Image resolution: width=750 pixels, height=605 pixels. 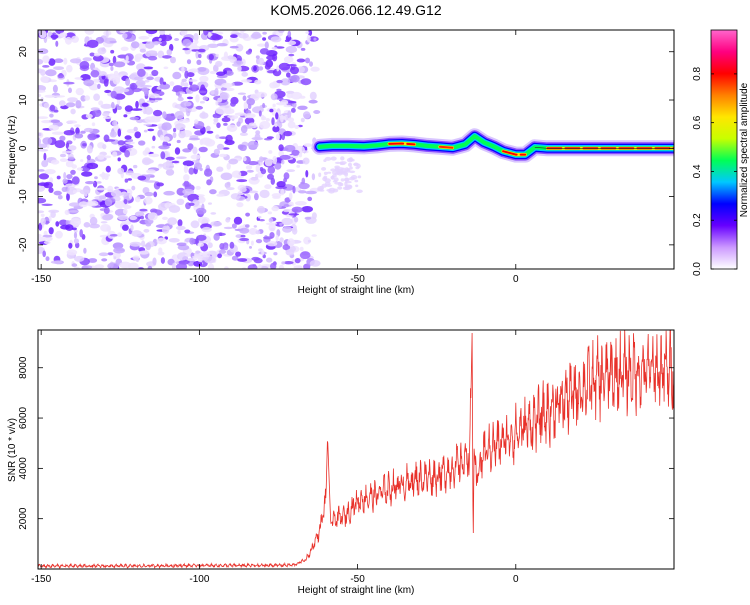 I want to click on colorbar-label: Normalized spectral amplitude, so click(x=744, y=149).